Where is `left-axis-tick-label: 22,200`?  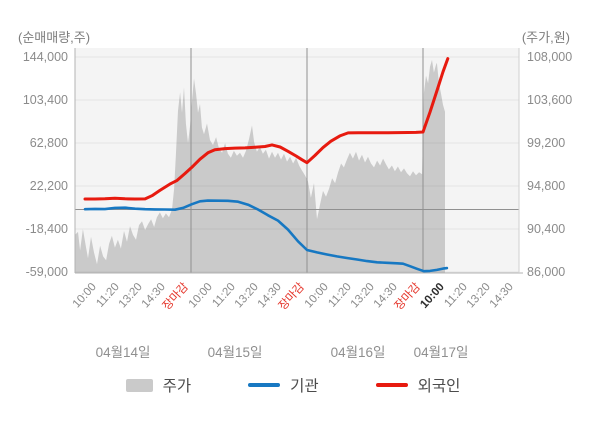 left-axis-tick-label: 22,200 is located at coordinates (48, 186).